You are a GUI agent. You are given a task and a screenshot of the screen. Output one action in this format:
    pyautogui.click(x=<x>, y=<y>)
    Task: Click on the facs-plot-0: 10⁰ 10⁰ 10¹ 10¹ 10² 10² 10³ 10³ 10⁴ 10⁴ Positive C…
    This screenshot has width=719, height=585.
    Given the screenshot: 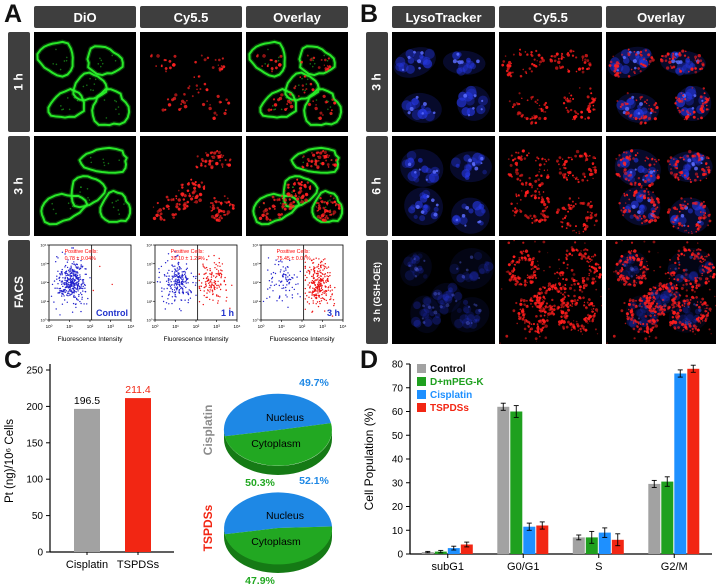 What is the action you would take?
    pyautogui.click(x=85, y=292)
    